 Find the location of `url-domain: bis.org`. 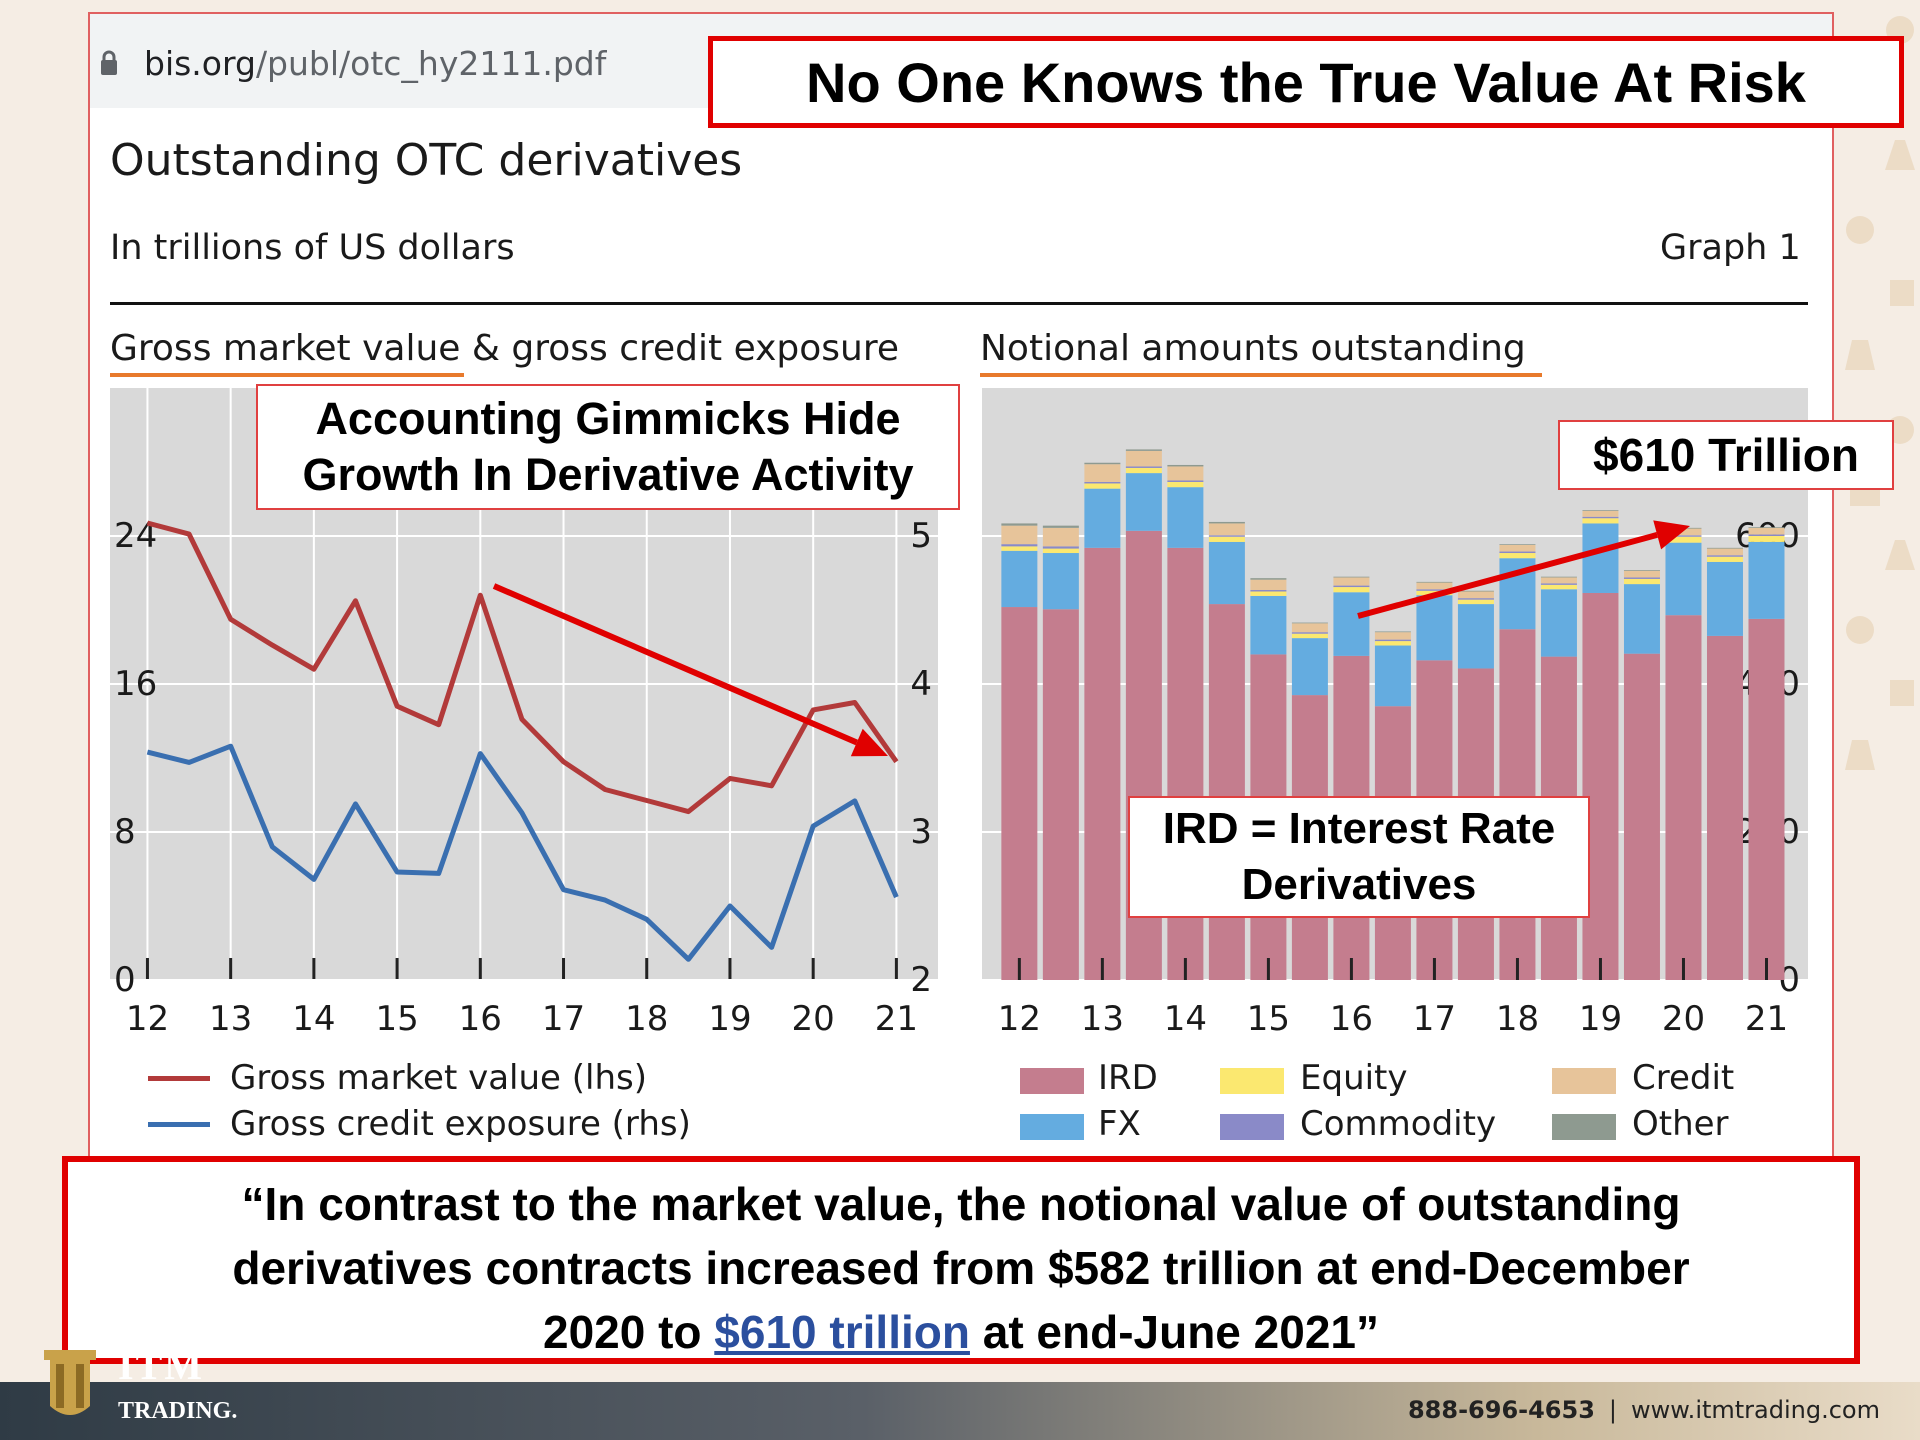

url-domain: bis.org is located at coordinates (200, 63).